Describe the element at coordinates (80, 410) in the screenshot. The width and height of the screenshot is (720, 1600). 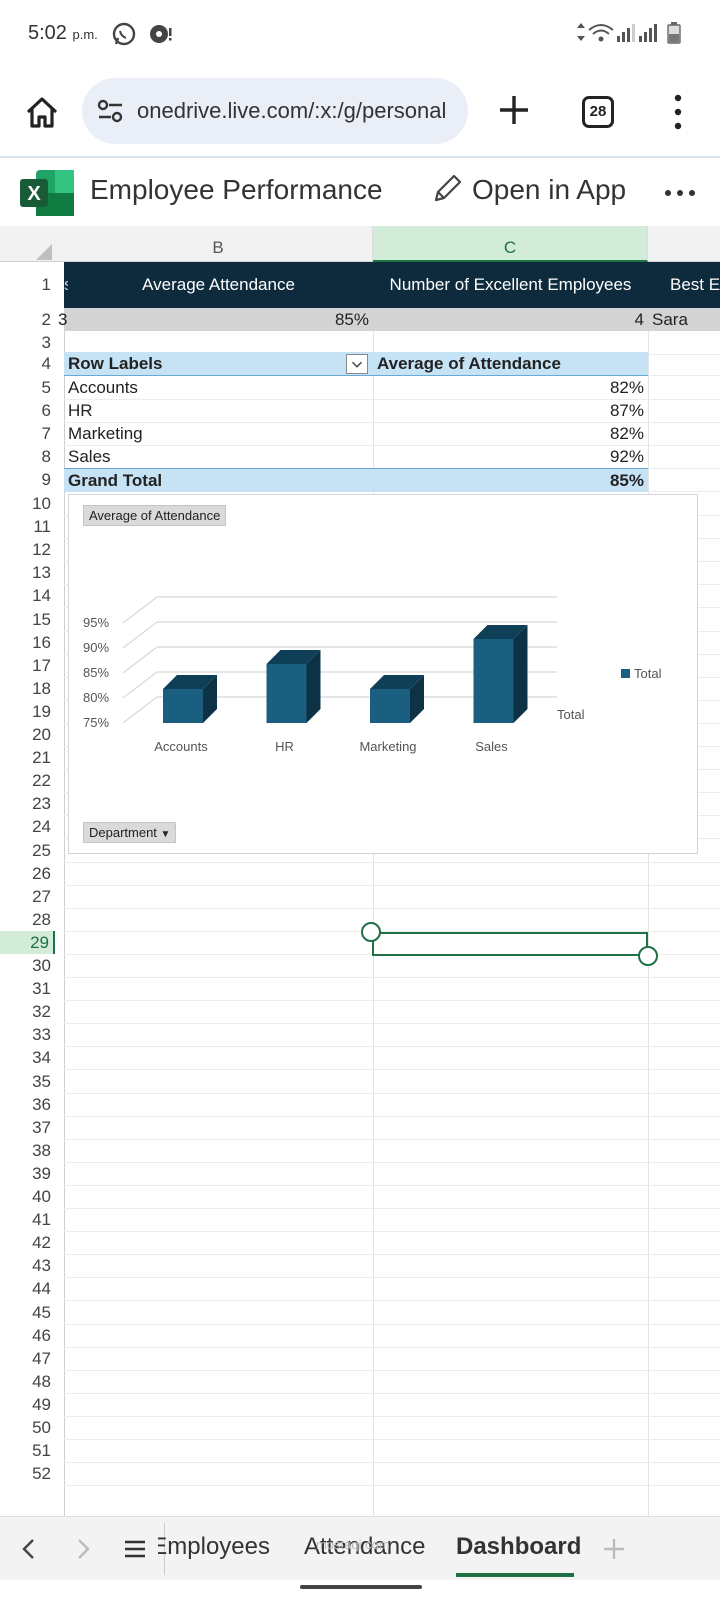
I see `pivot-row-label: HR` at that location.